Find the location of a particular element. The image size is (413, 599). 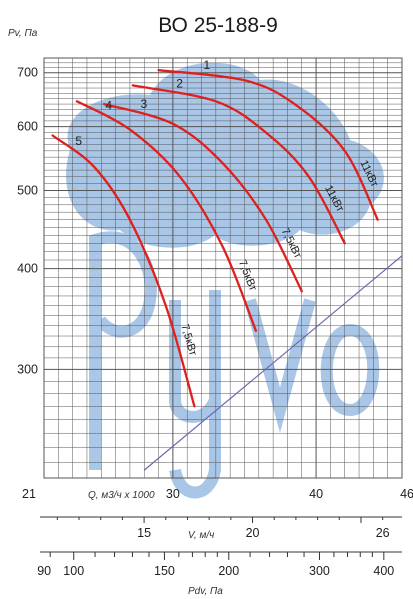

y-tick-label: 400 is located at coordinates (27, 269).